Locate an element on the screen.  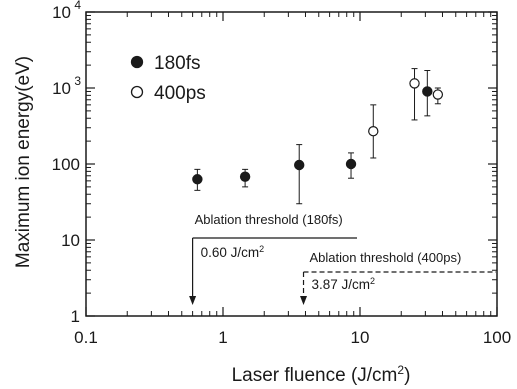
threshold-label: Ablation threshold (180fs) is located at coordinates (269, 219).